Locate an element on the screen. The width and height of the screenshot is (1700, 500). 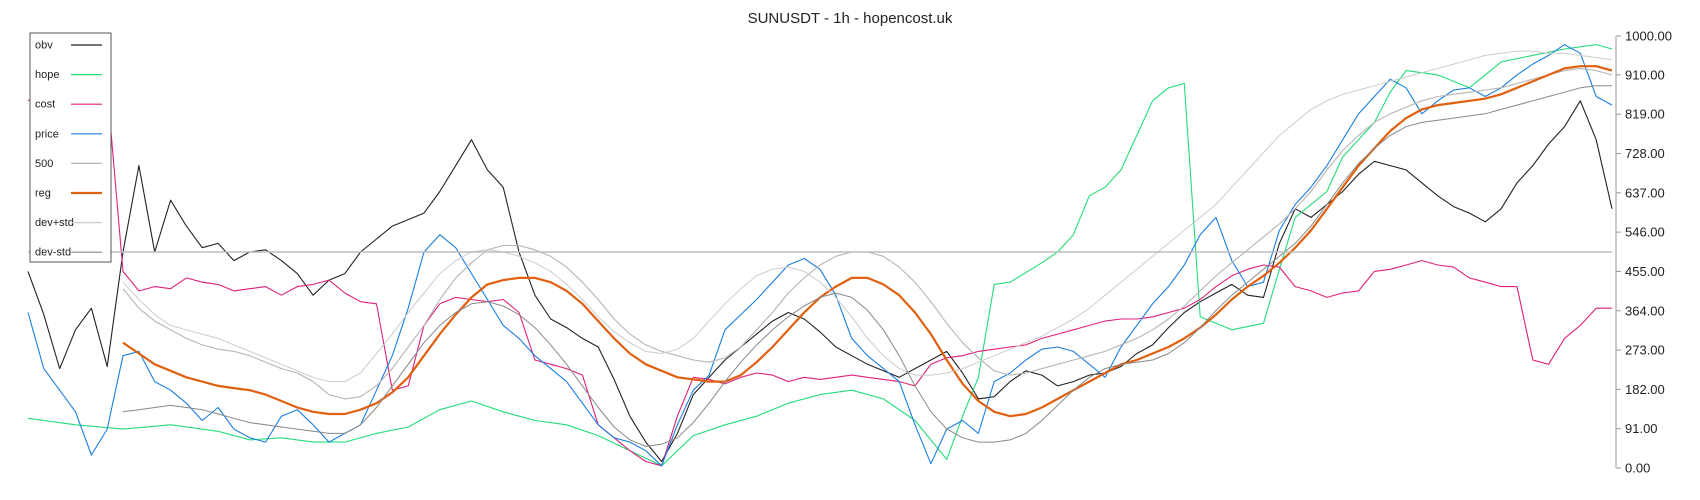
y-tick-label: 910.00 is located at coordinates (1645, 74).